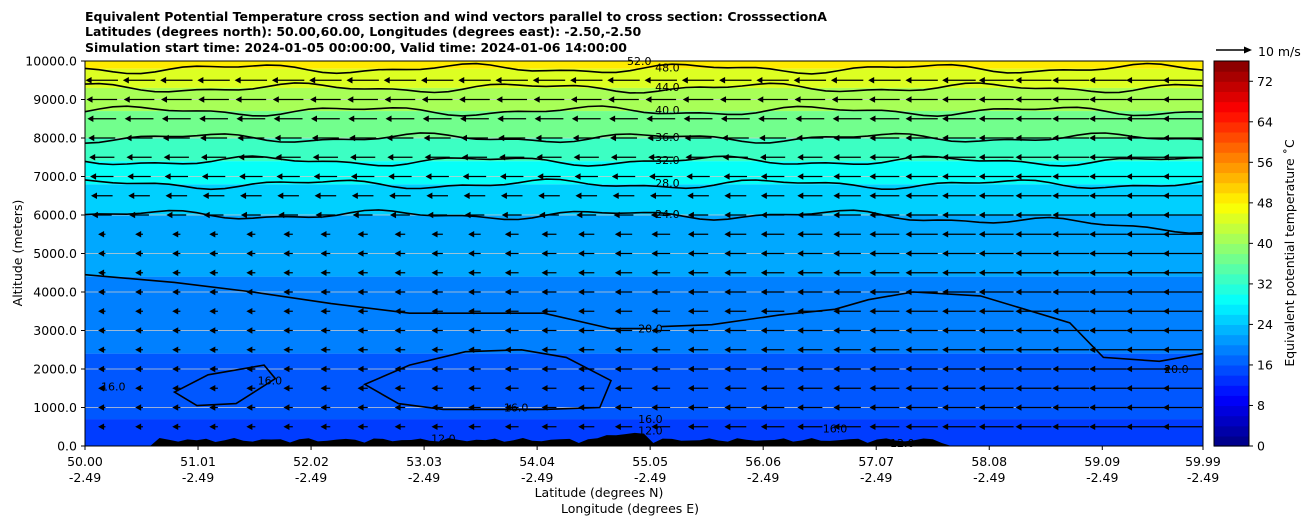 This screenshot has width=1308, height=526. Describe the element at coordinates (1258, 51) in the screenshot. I see `quiver-key: 10 m/s` at that location.